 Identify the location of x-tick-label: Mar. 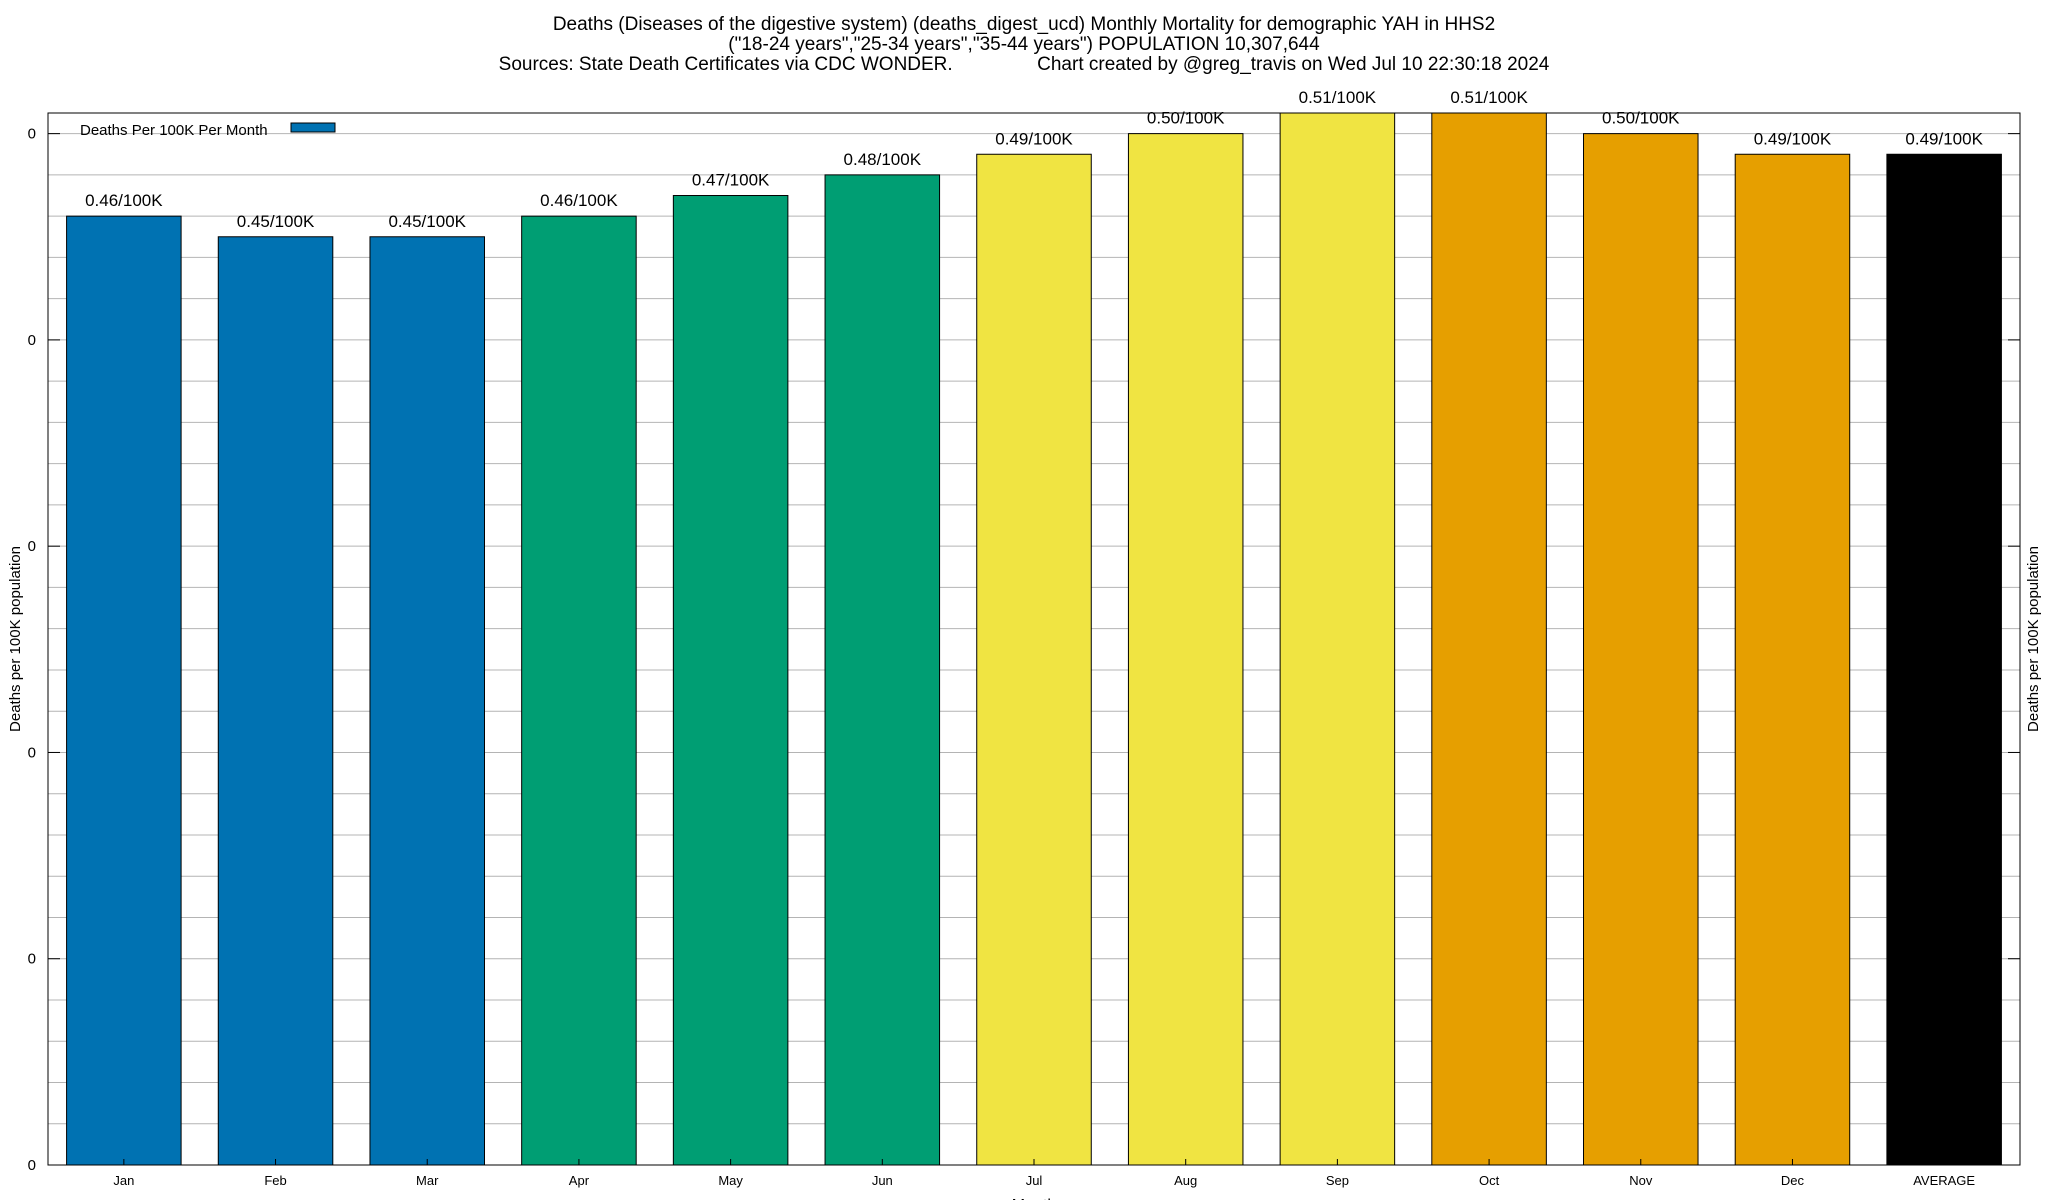
(427, 1180).